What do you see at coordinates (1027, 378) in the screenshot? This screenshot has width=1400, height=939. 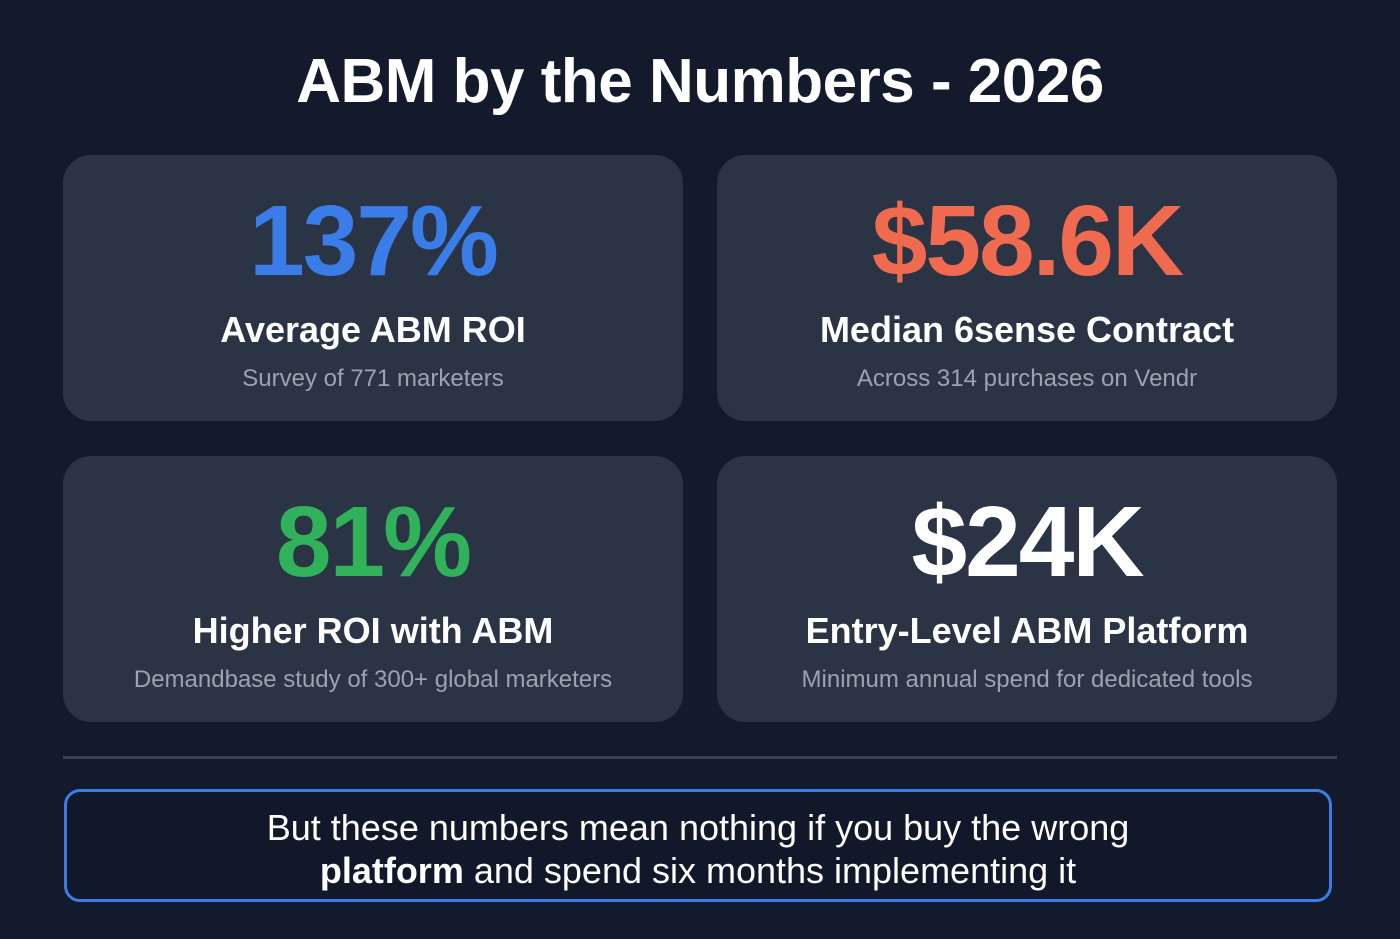 I see `stat-source: Across 314 purchases on Vendr` at bounding box center [1027, 378].